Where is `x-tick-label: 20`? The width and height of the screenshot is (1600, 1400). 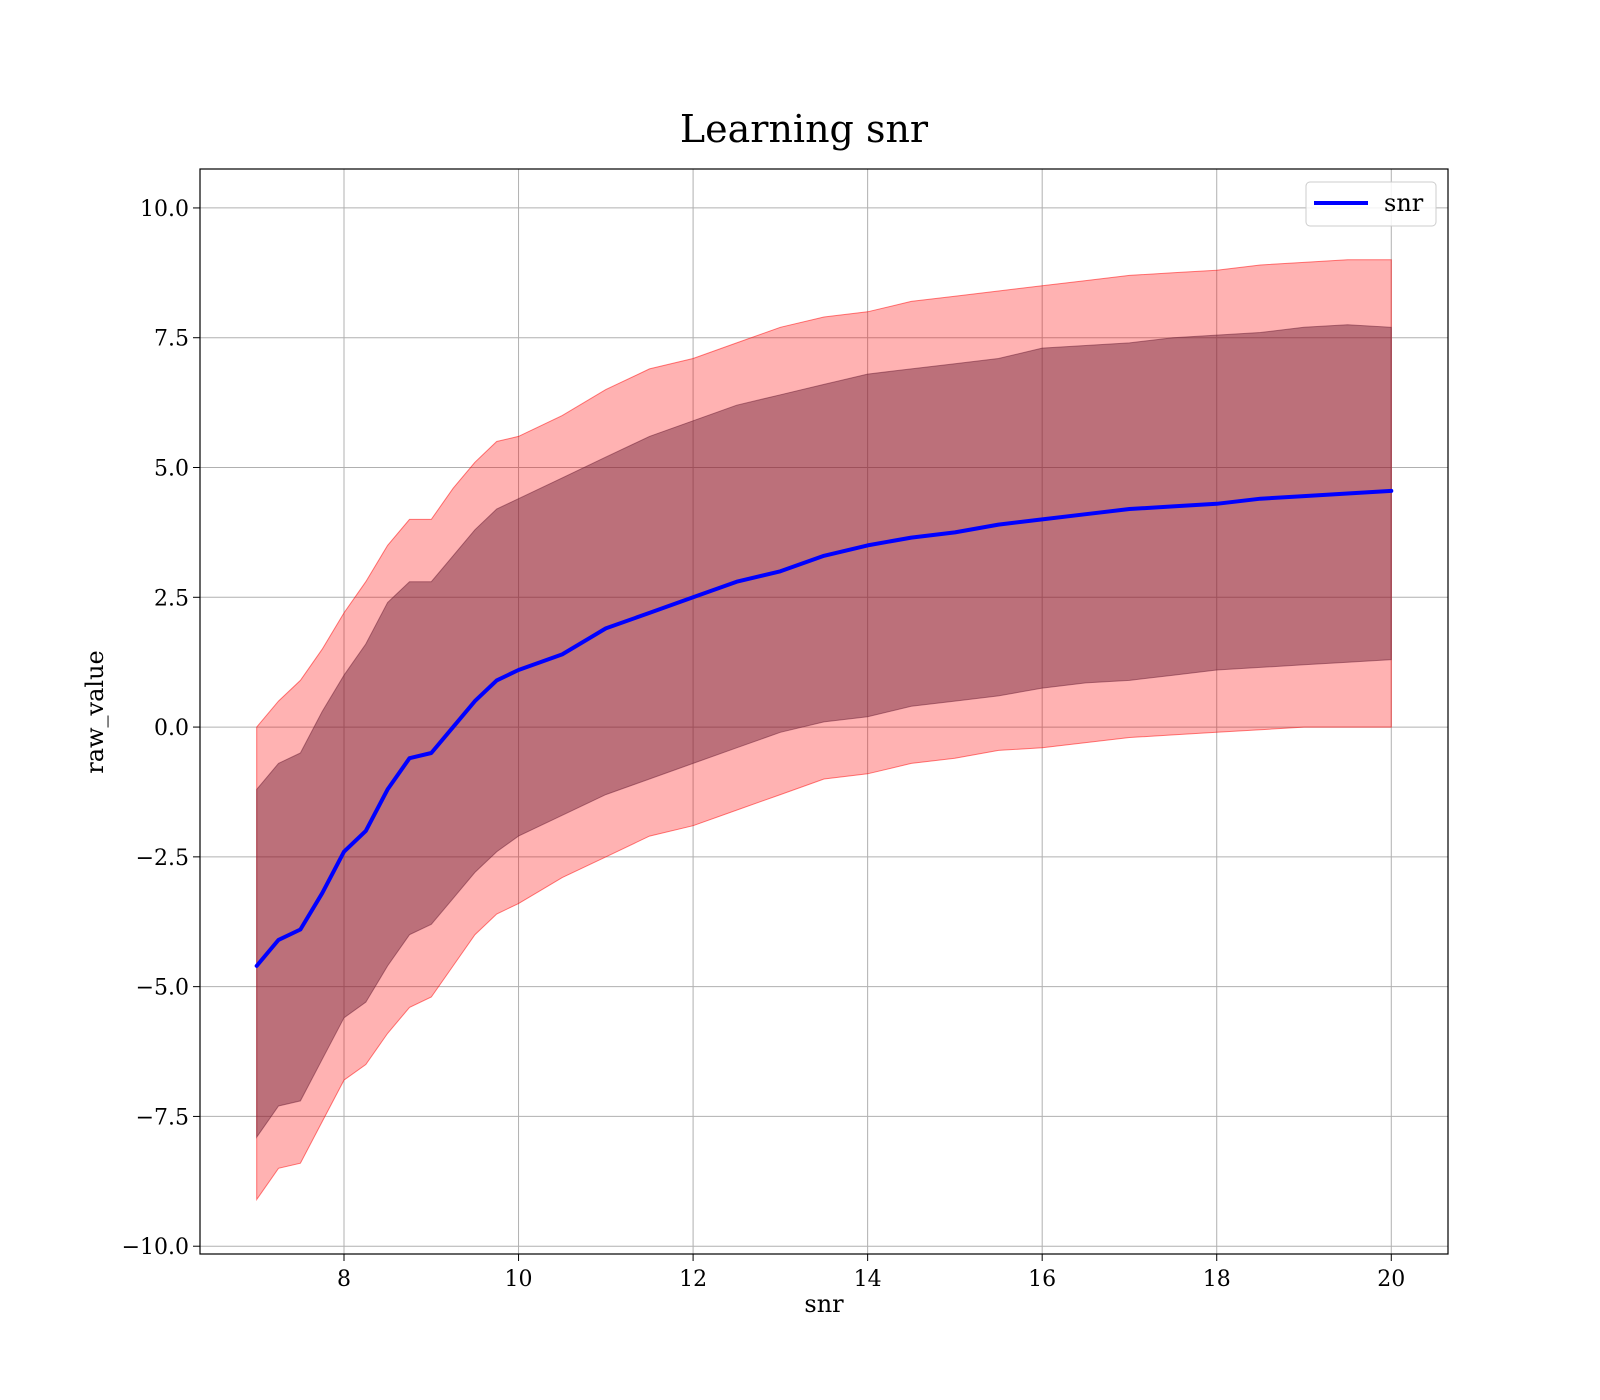
x-tick-label: 20 is located at coordinates (1391, 1279).